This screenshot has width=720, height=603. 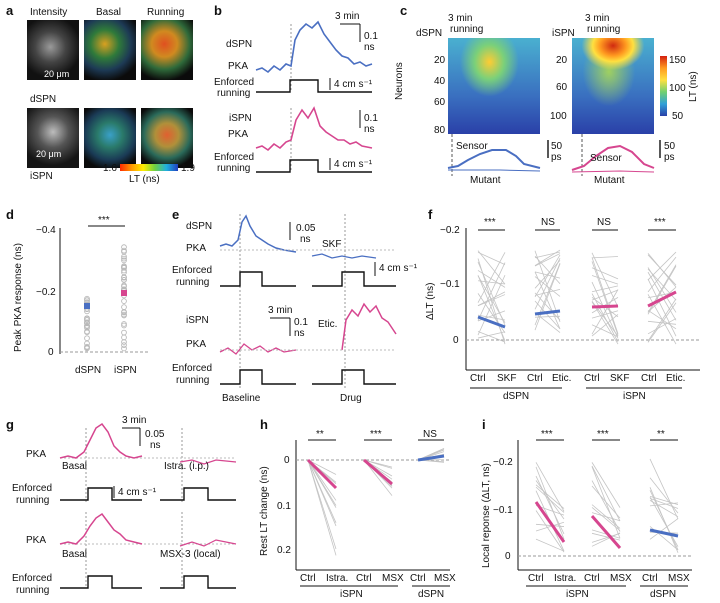 What do you see at coordinates (376, 434) in the screenshot?
I see `h-sig-1: ***` at bounding box center [376, 434].